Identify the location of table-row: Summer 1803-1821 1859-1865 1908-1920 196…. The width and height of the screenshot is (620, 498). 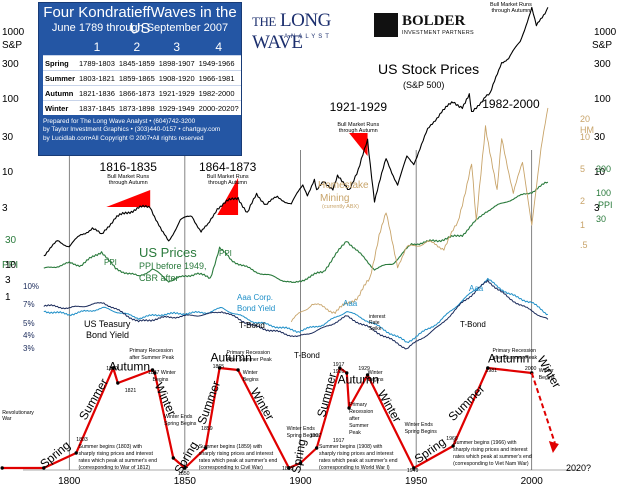
(142, 78).